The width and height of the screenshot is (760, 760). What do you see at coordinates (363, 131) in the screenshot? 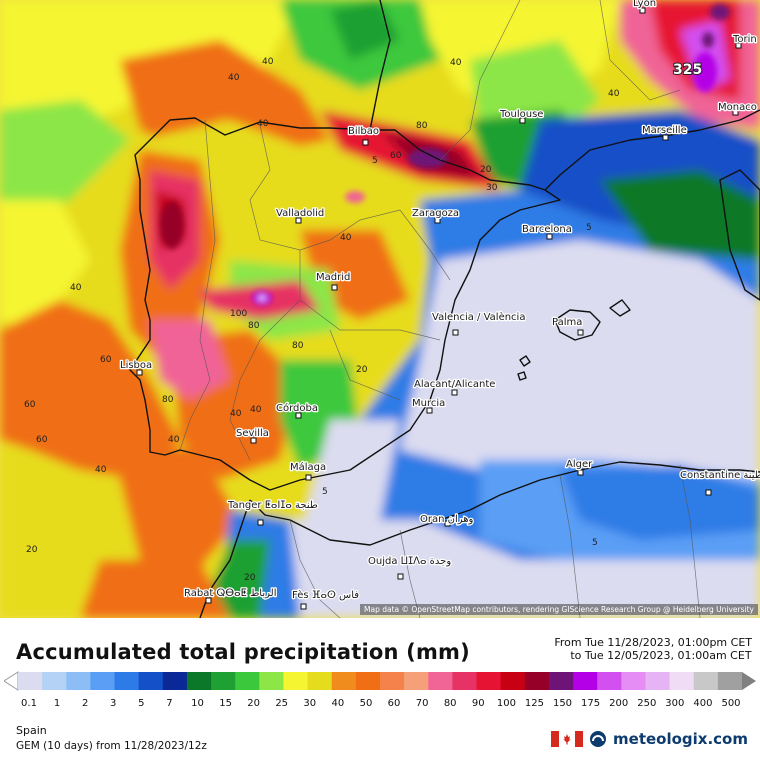
I see `city-label-bilbao: Bilbao` at bounding box center [363, 131].